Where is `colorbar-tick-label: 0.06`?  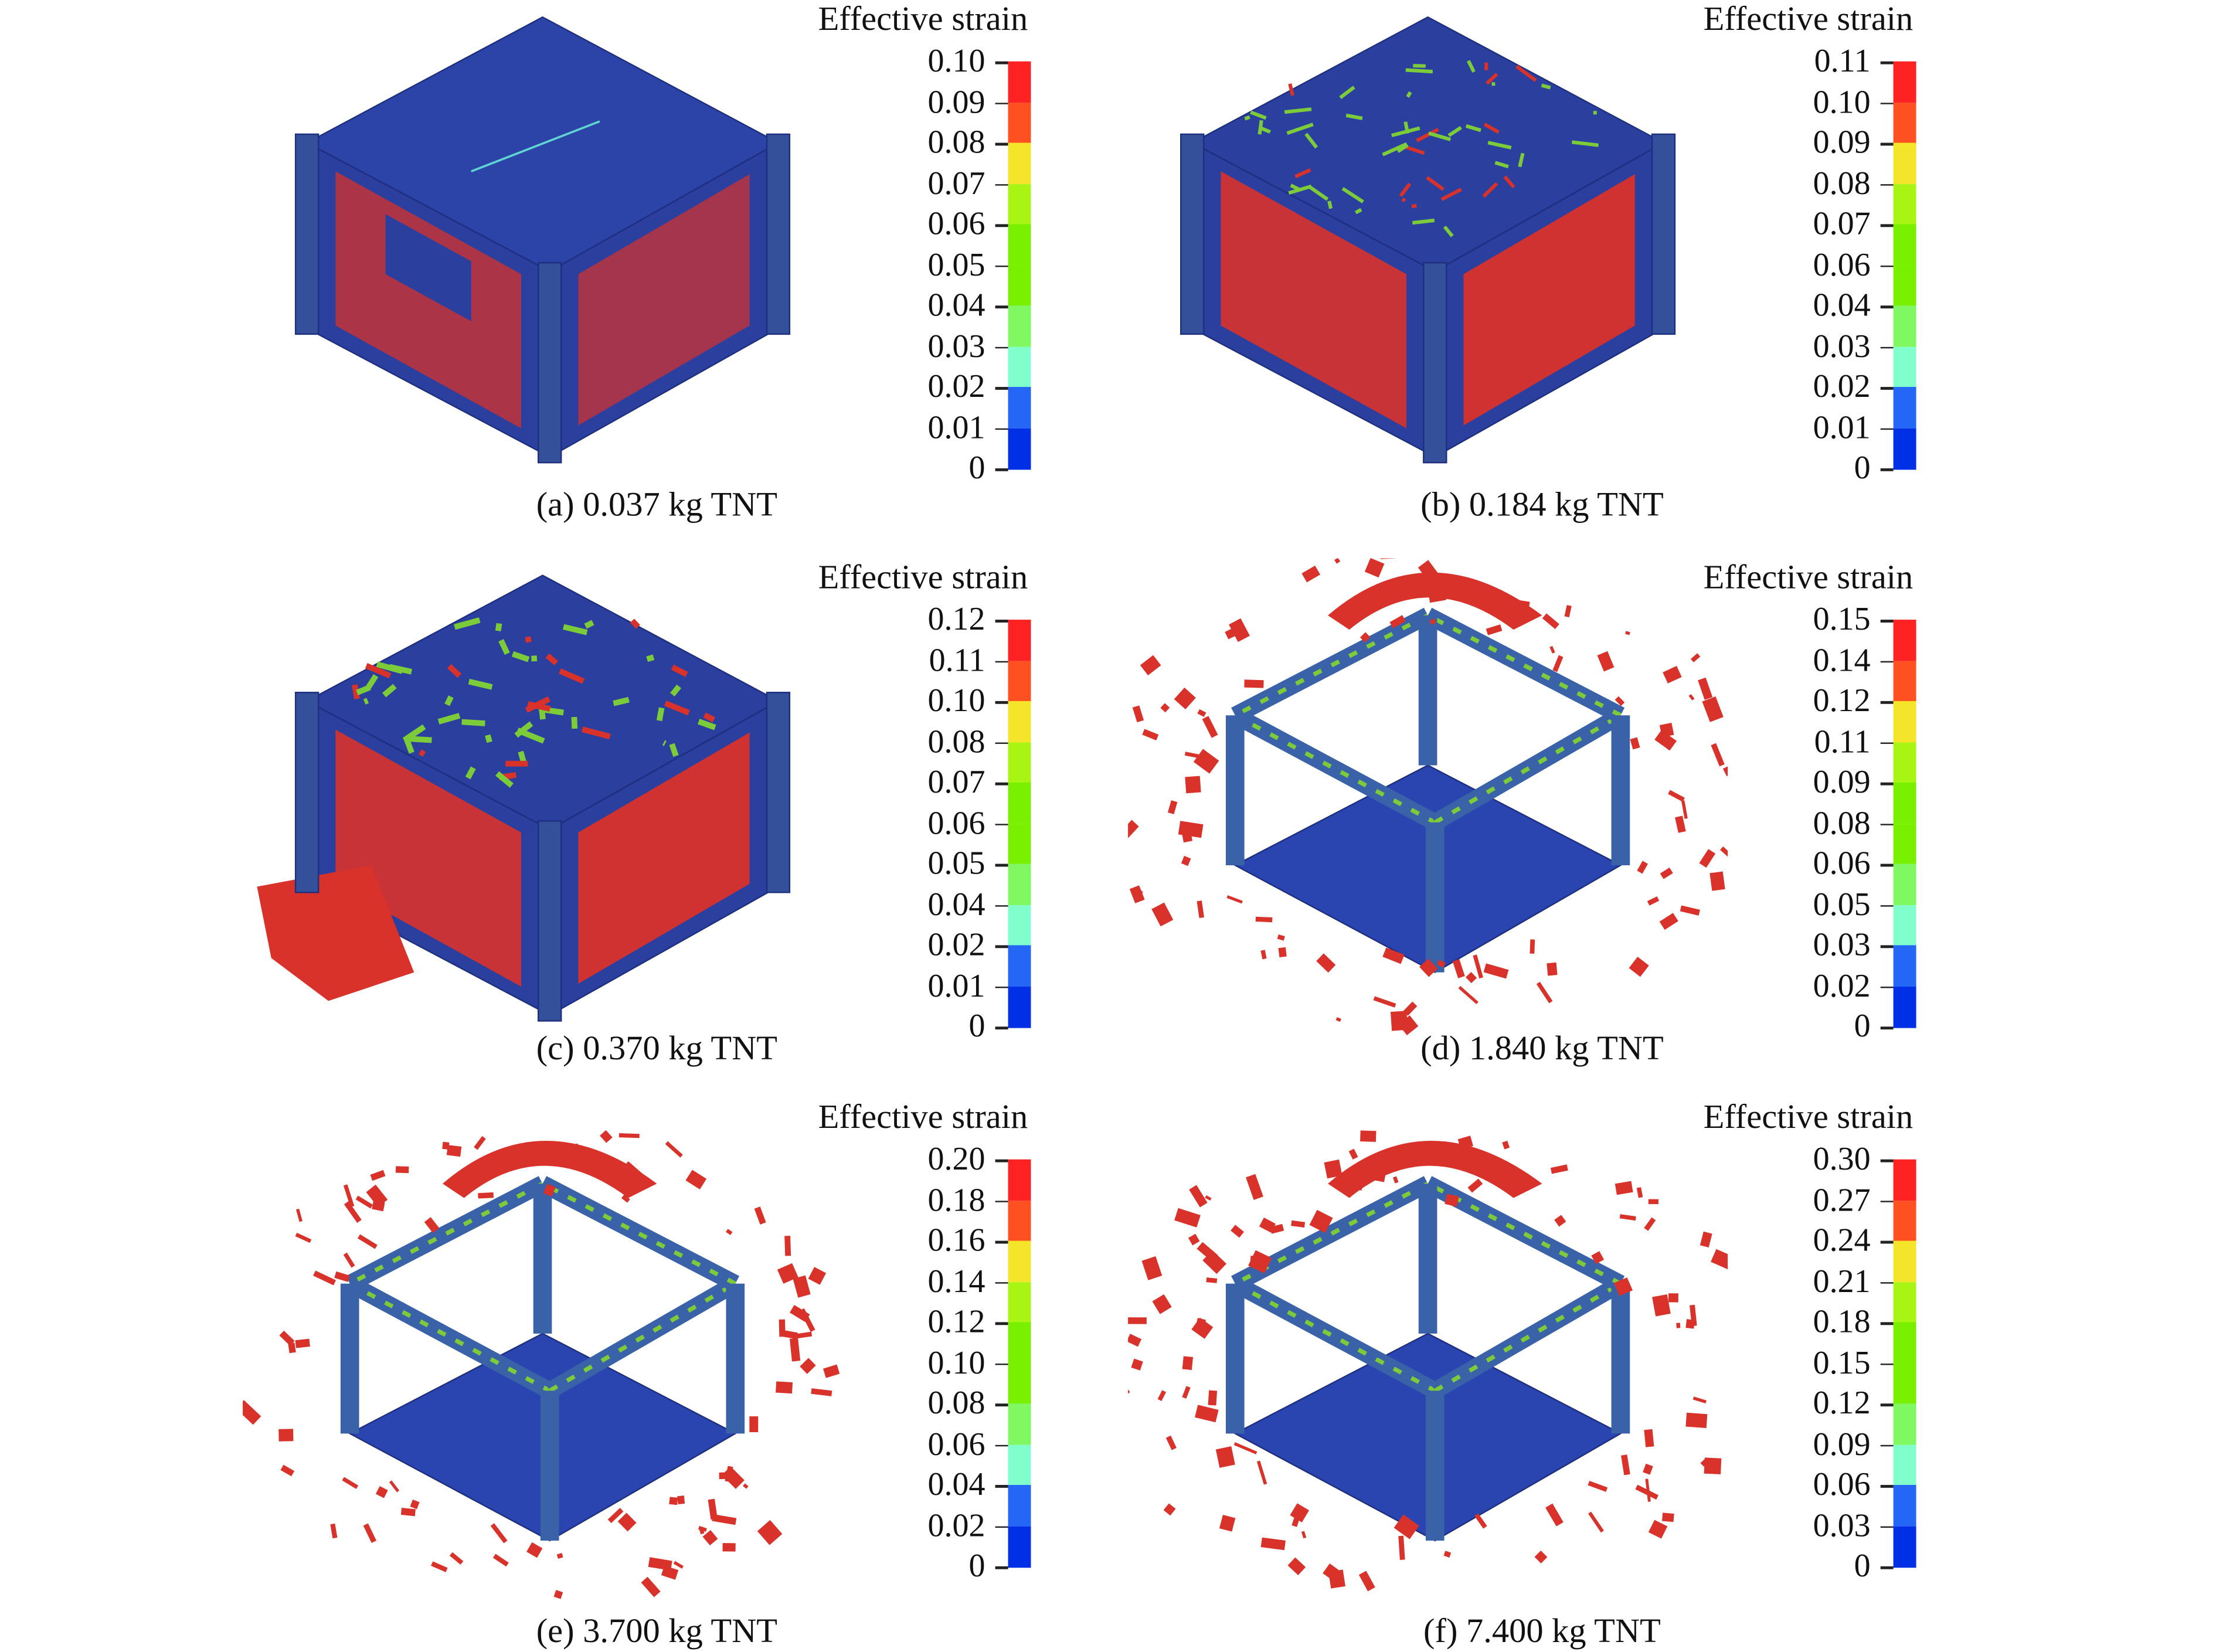
colorbar-tick-label: 0.06 is located at coordinates (1814, 864).